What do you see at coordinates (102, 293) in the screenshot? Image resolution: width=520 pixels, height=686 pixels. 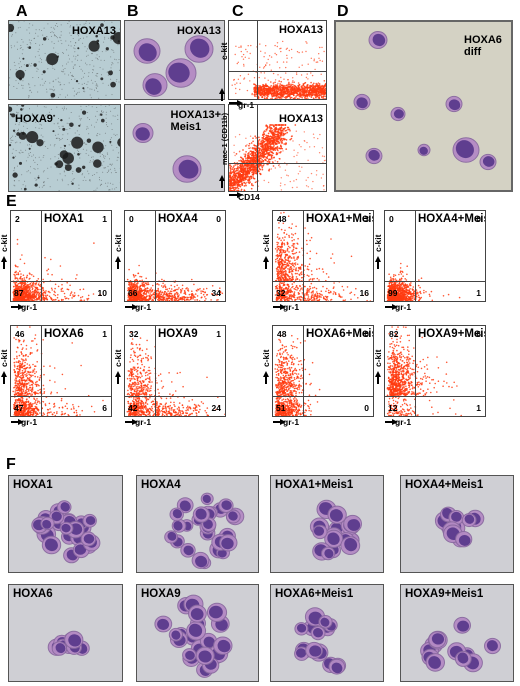 I see `quadrant-lr-value: 10` at bounding box center [102, 293].